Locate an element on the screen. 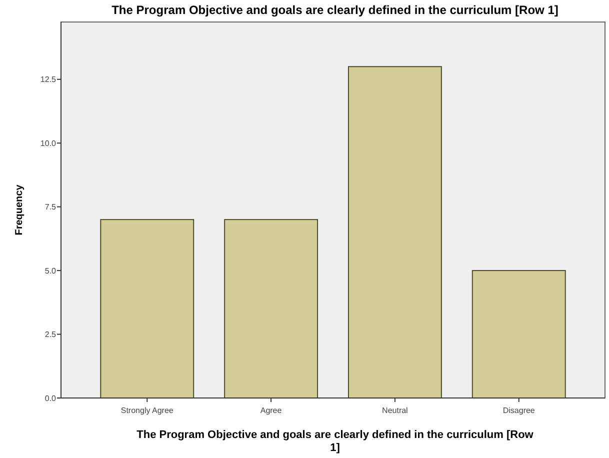 This screenshot has width=609, height=458. x-tick-label: Agree is located at coordinates (271, 410).